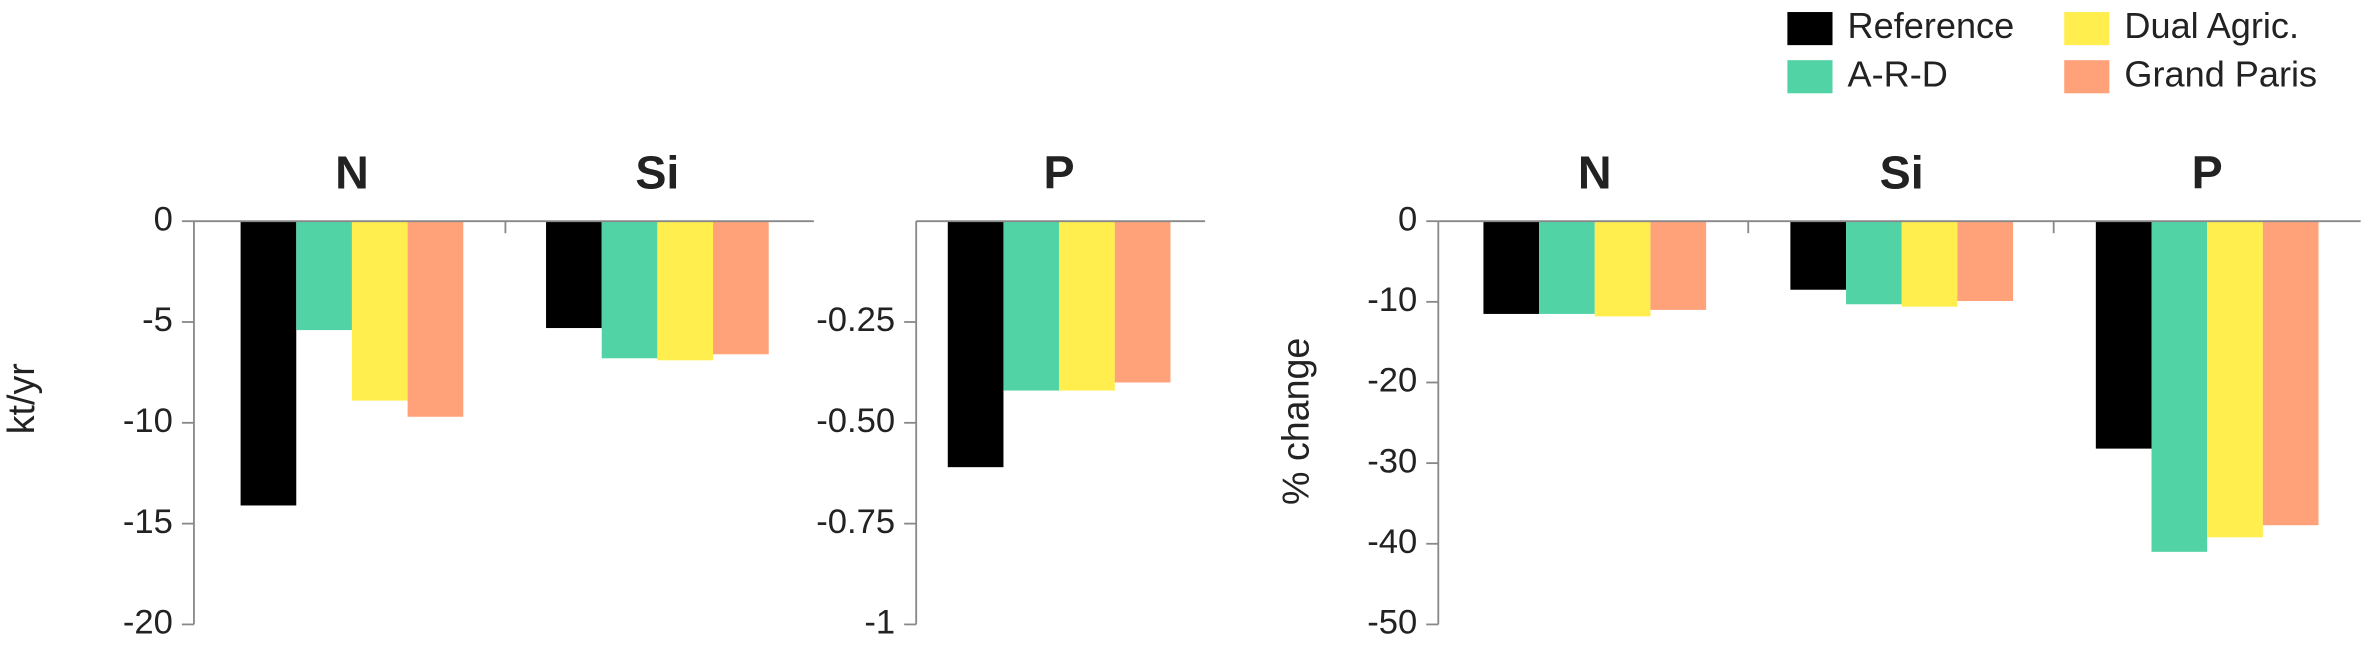 Image resolution: width=2362 pixels, height=647 pixels. I want to click on y-axis-label: kt/yr, so click(21, 398).